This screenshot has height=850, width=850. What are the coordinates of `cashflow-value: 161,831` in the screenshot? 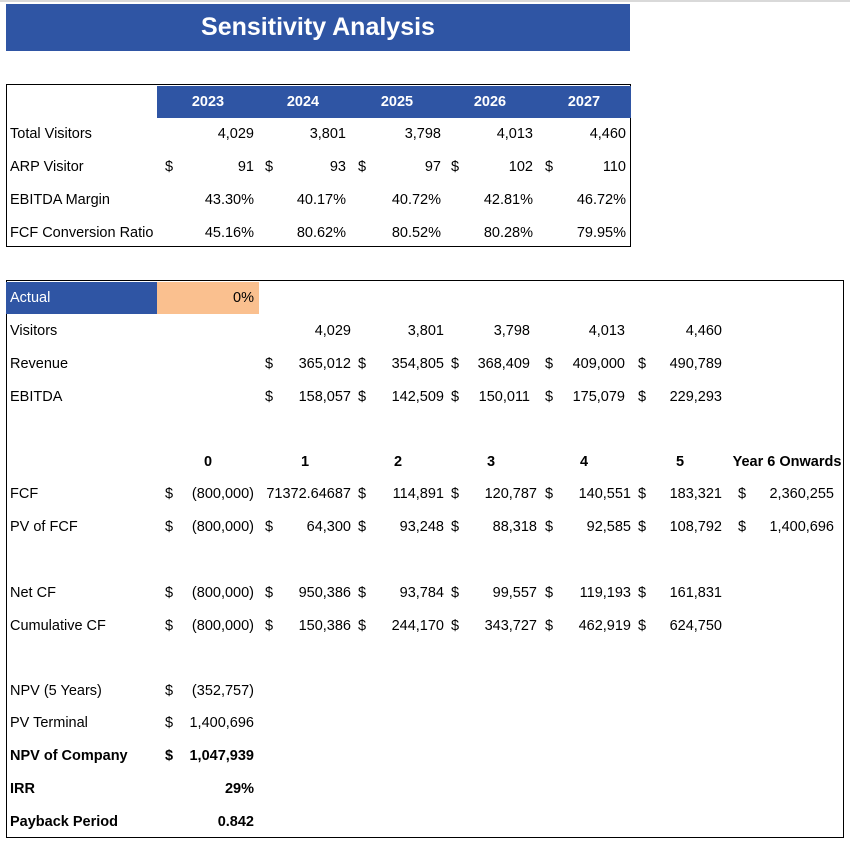 It's located at (695, 593).